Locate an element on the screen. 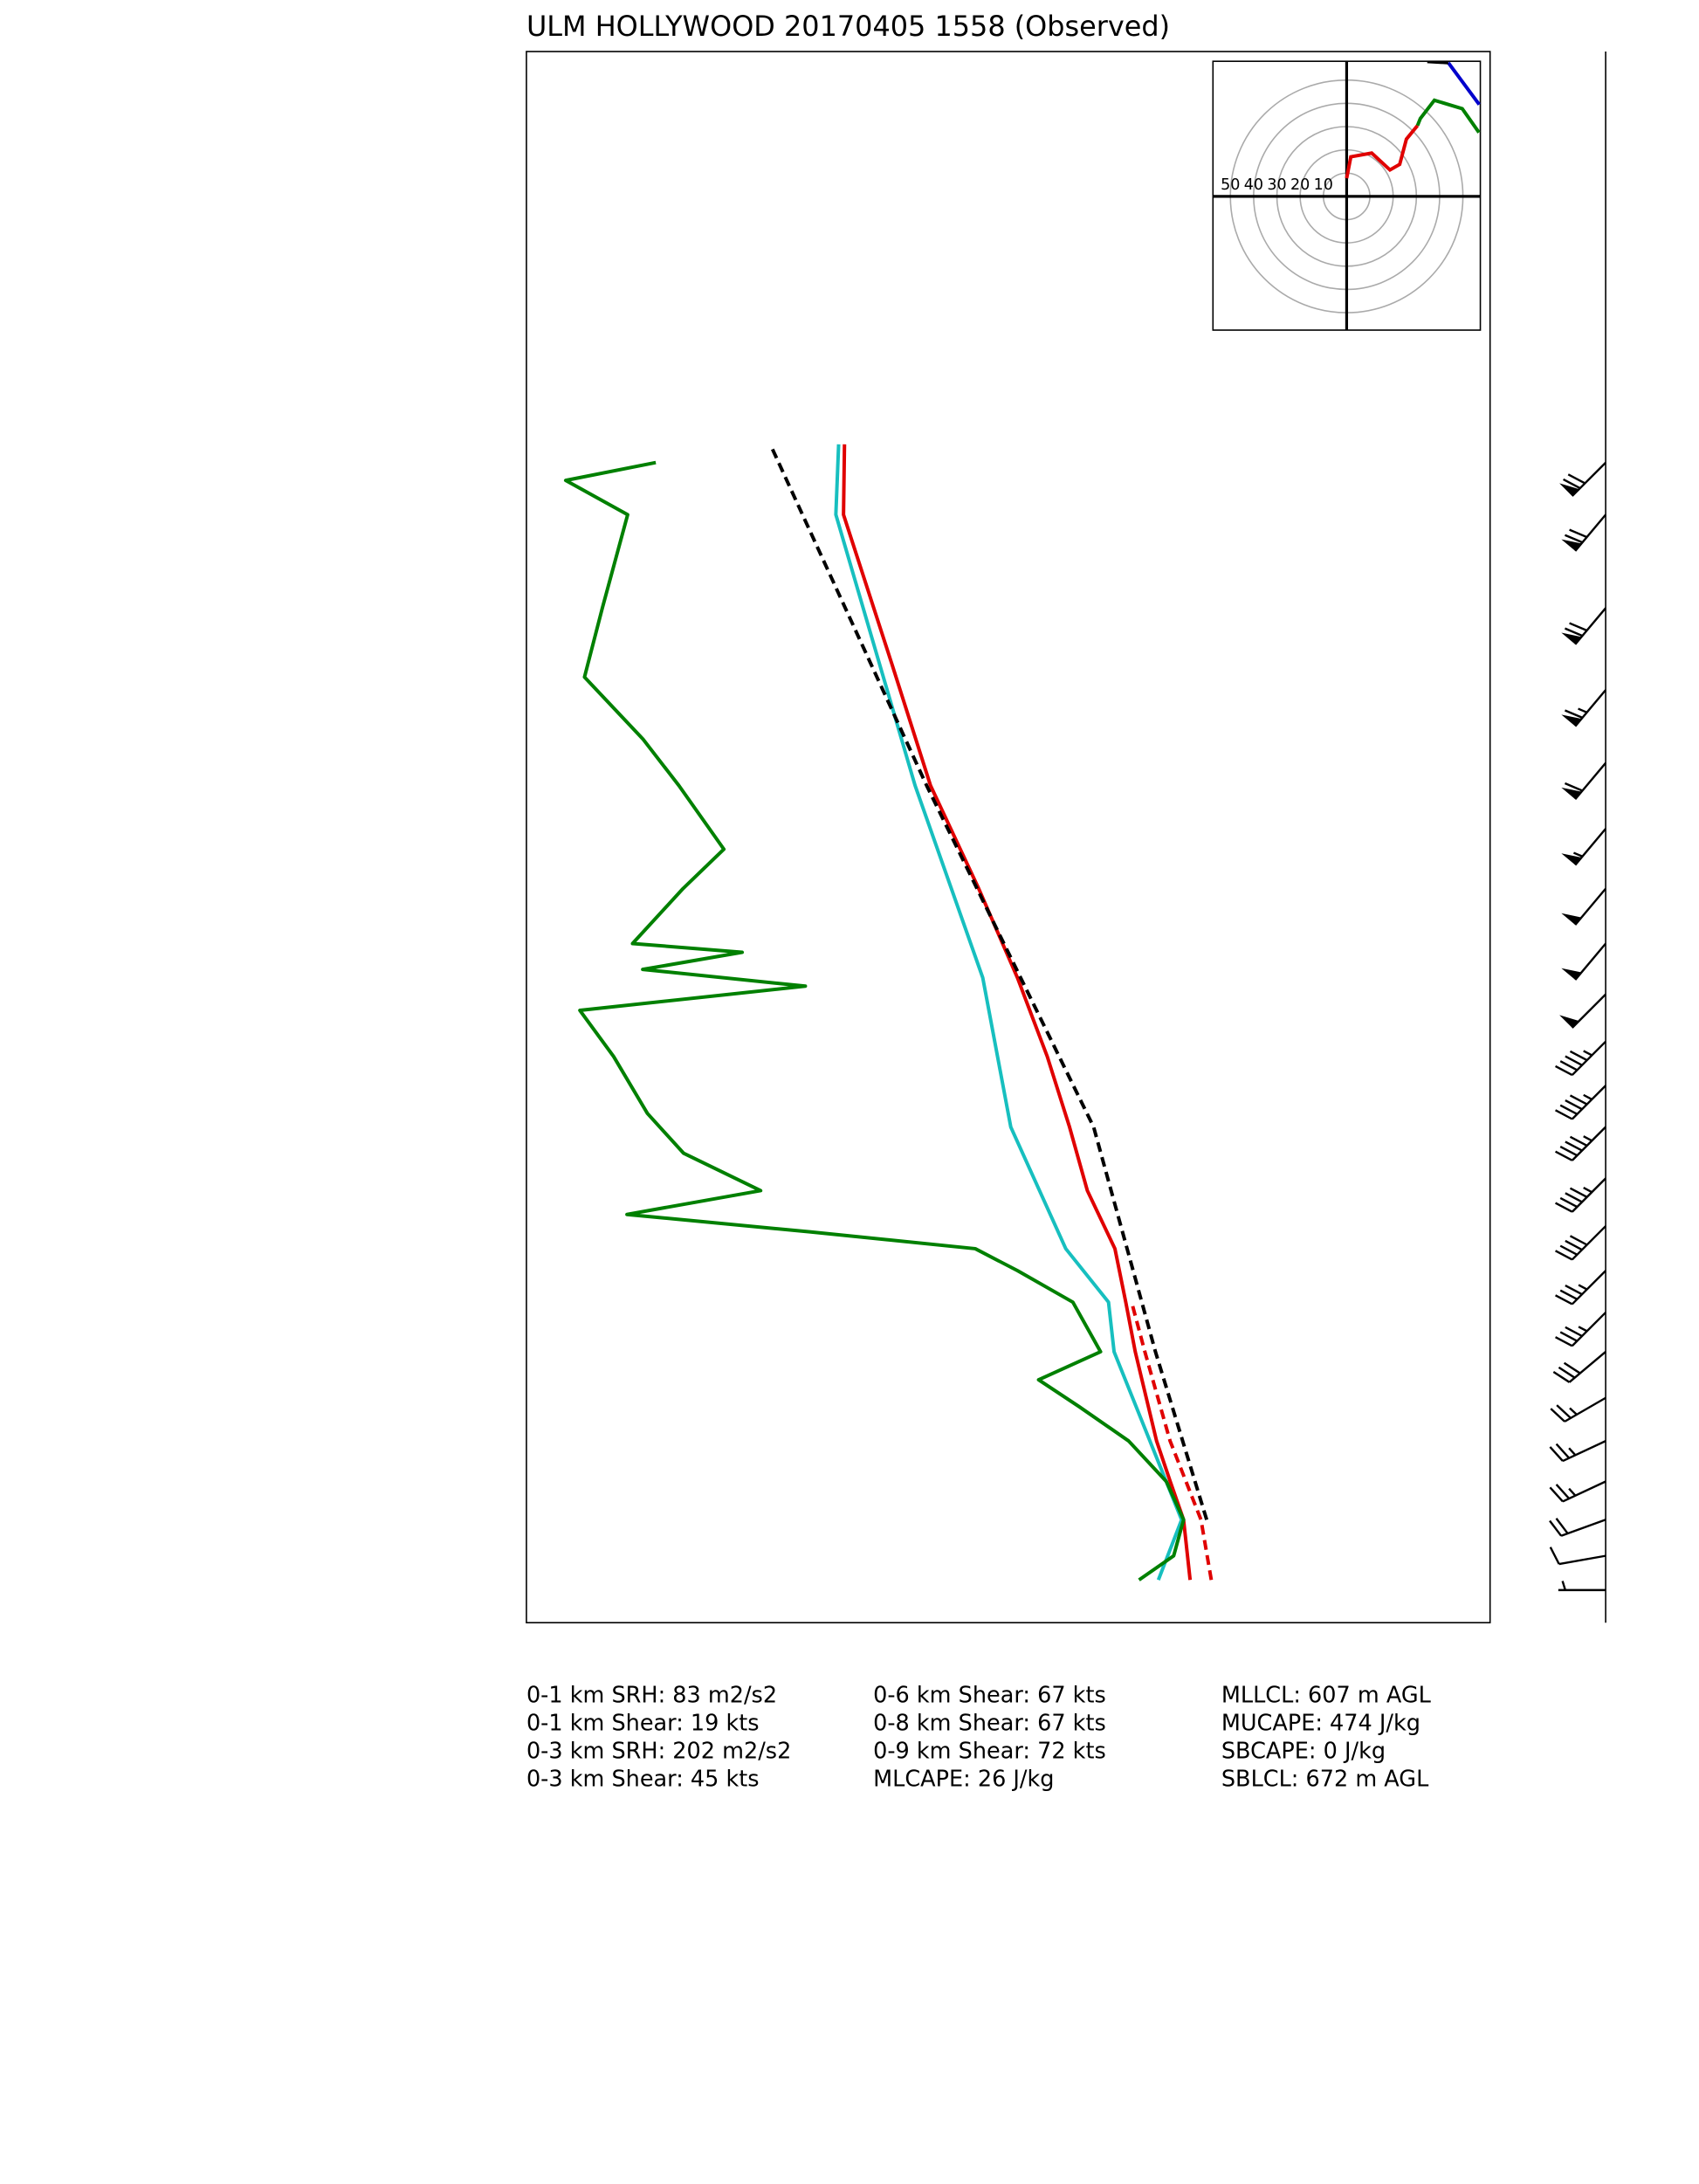  stat-line: 0-1 km Shear: 19 kts is located at coordinates (643, 1724).